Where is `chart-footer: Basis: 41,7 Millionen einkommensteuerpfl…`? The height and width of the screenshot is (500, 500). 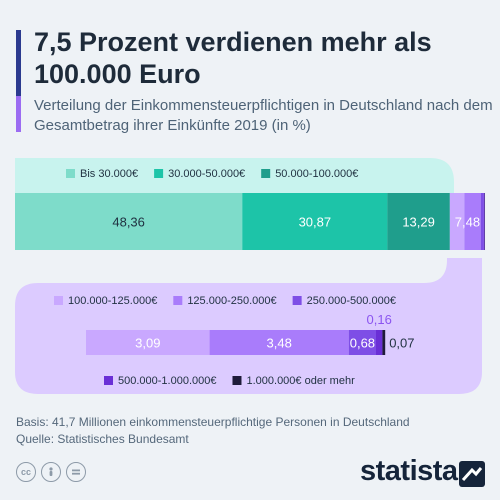 chart-footer: Basis: 41,7 Millionen einkommensteuerpfl… is located at coordinates (213, 431).